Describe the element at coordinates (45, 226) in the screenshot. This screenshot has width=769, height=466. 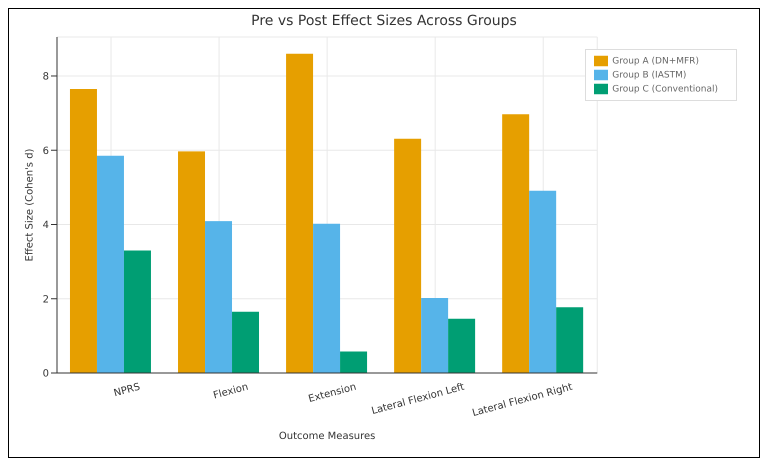
I see `y-tick-label: 4` at that location.